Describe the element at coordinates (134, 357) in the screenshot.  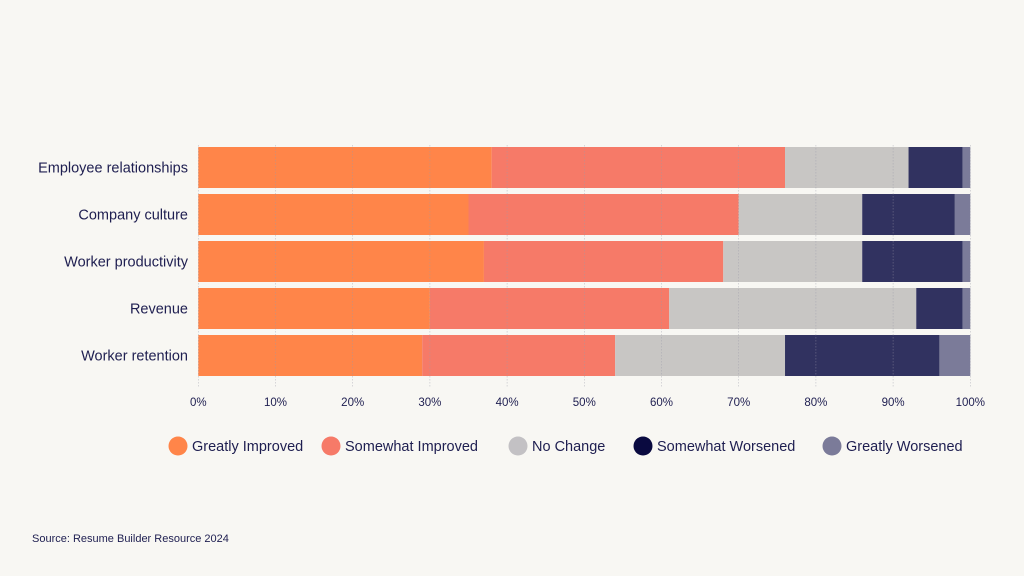
I see `category-label: Worker retention` at that location.